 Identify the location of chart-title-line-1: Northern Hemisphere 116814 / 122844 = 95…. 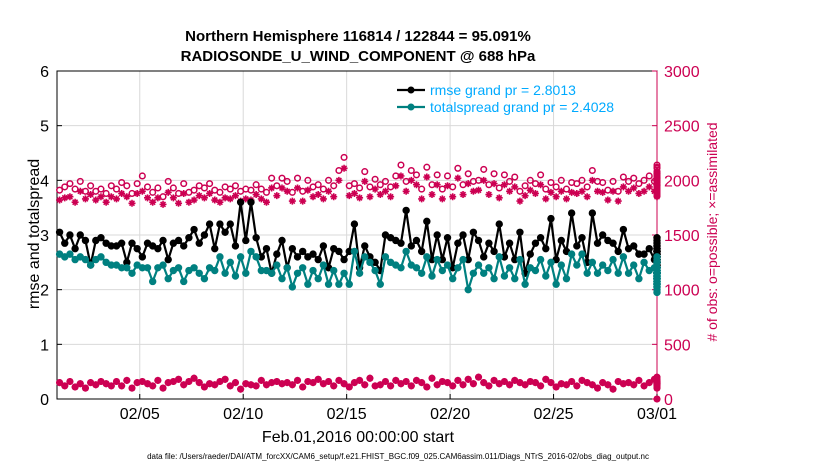
(358, 36).